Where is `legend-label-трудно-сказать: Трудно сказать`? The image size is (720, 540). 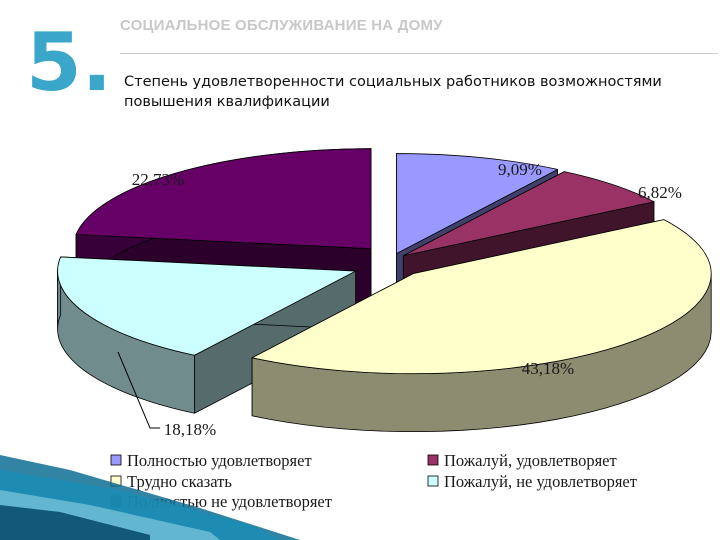 legend-label-трудно-сказать: Трудно сказать is located at coordinates (179, 481).